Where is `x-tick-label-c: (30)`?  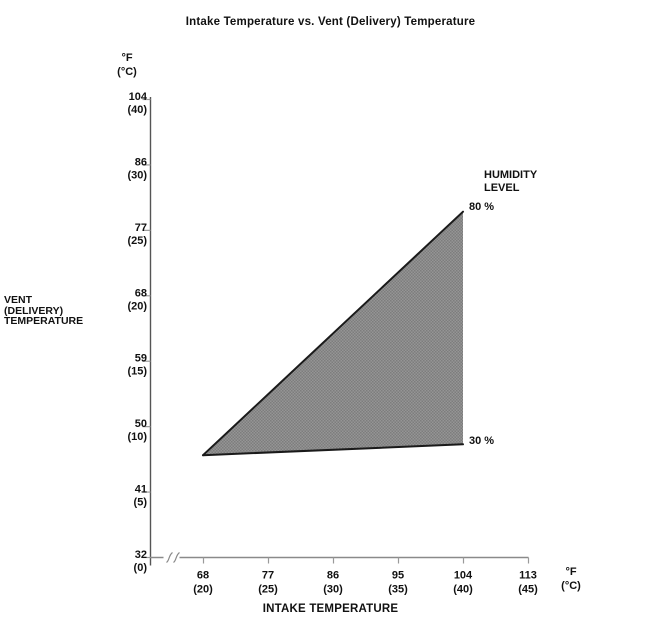 x-tick-label-c: (30) is located at coordinates (333, 590).